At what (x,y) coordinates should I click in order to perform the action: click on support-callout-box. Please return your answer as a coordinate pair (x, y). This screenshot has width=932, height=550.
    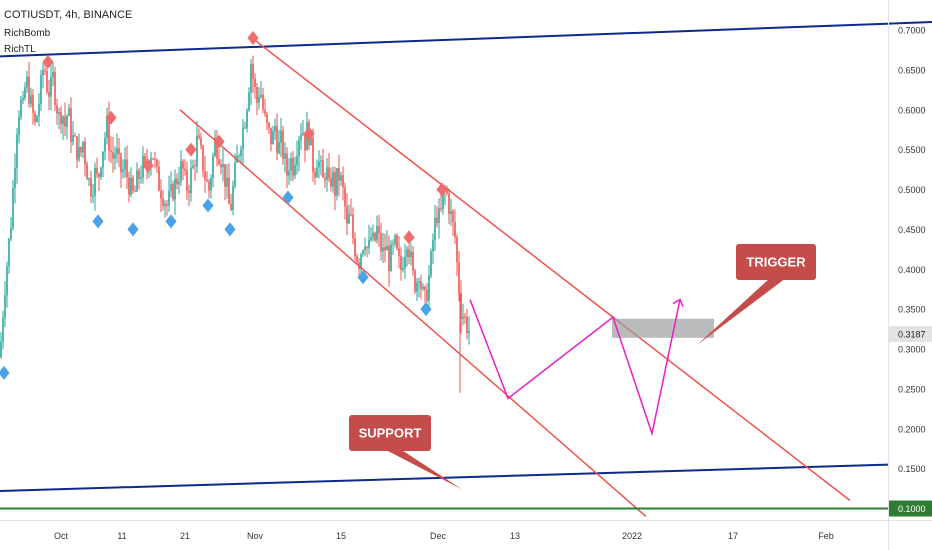
    Looking at the image, I should click on (390, 433).